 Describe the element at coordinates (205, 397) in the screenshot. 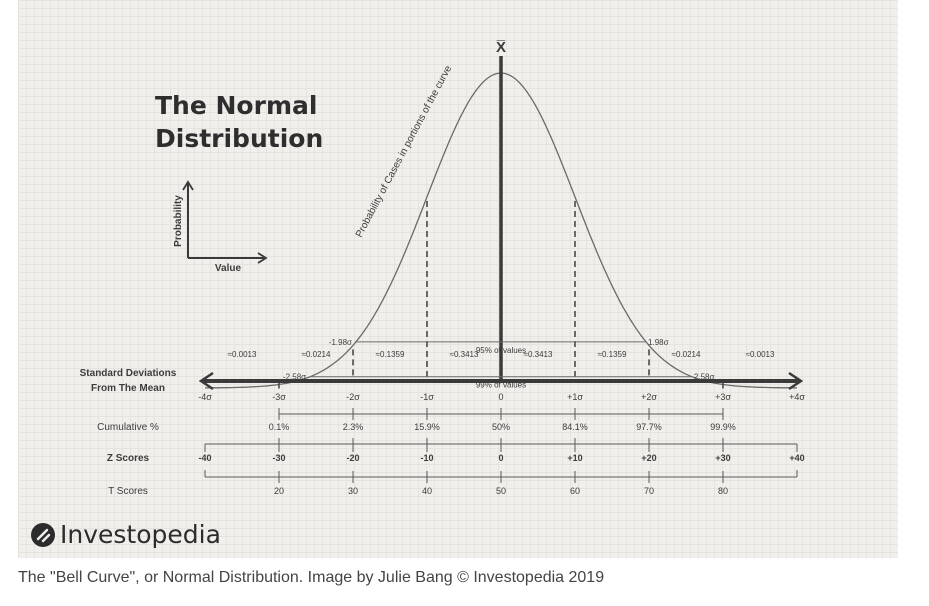

I see `sigma-tick-label: -4σ` at that location.